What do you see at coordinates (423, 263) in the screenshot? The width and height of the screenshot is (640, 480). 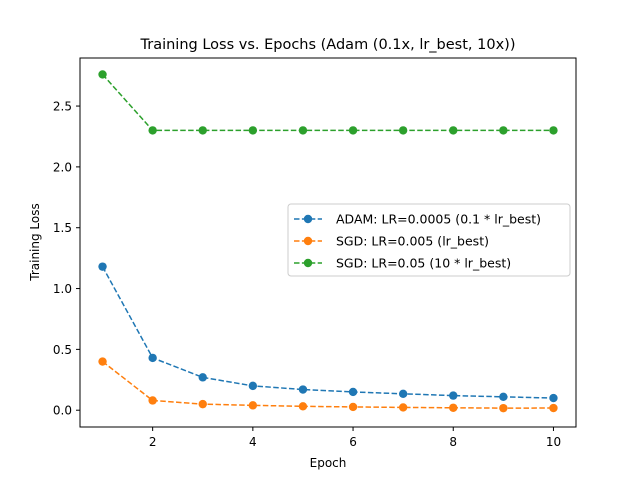 I see `legend-label: SGD: LR=0.05 (10 * lr_best)` at bounding box center [423, 263].